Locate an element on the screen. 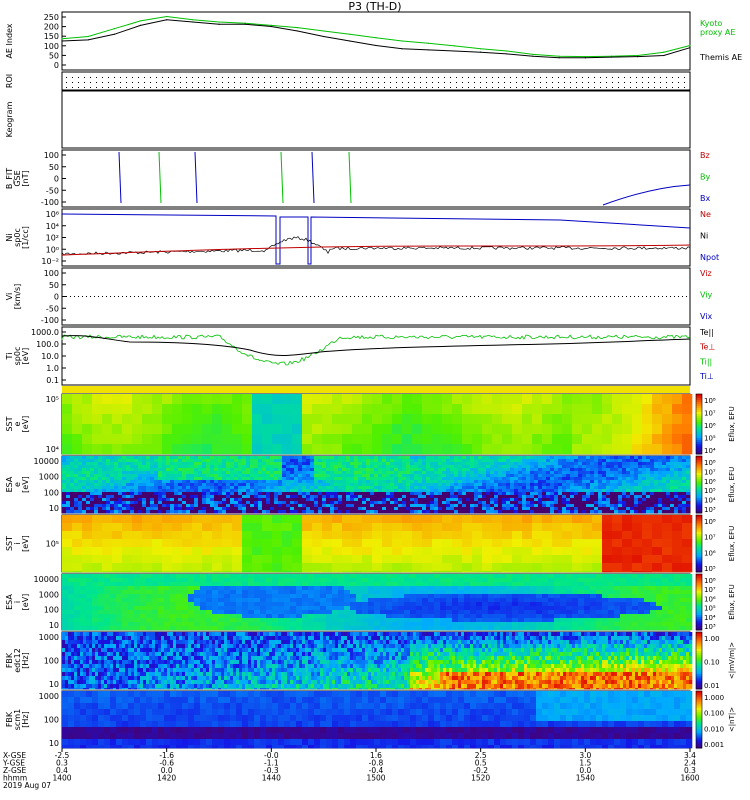 The width and height of the screenshot is (750, 800). legend-vi-2: Vix is located at coordinates (706, 316).